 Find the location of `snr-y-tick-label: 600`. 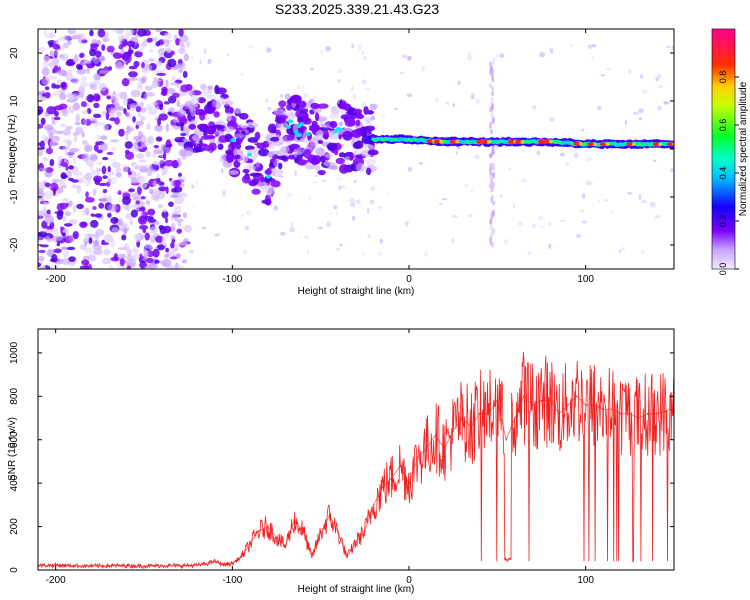

snr-y-tick-label: 600 is located at coordinates (14, 439).